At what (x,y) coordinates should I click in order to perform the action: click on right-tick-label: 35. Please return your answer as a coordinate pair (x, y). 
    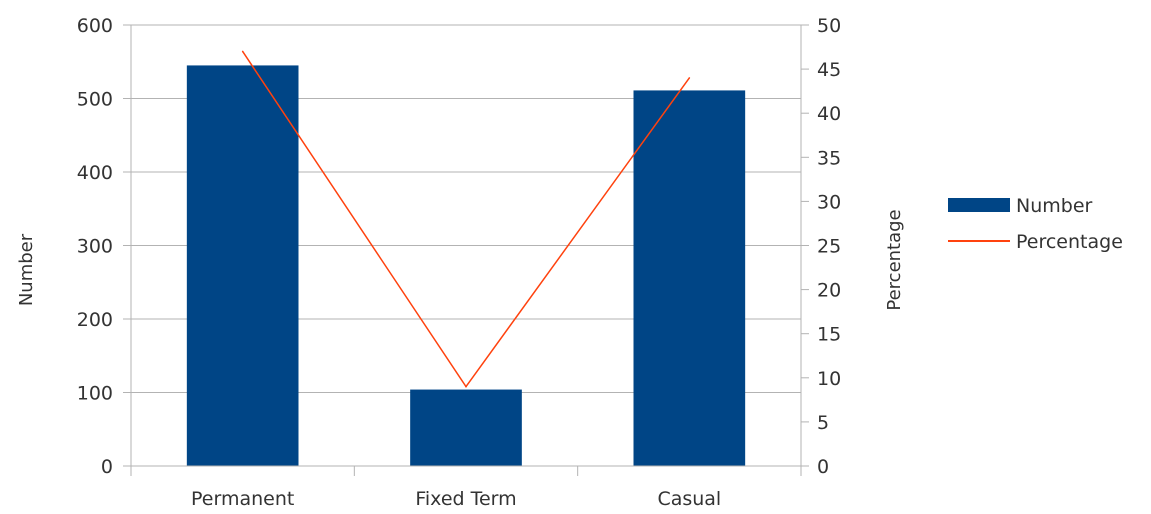
    Looking at the image, I should click on (829, 158).